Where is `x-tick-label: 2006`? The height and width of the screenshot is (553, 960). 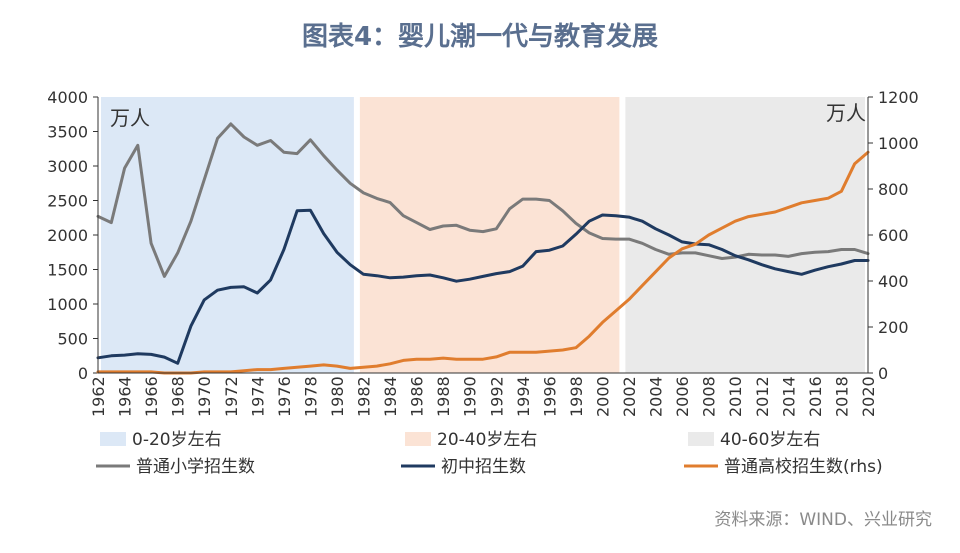
x-tick-label: 2006 is located at coordinates (682, 396).